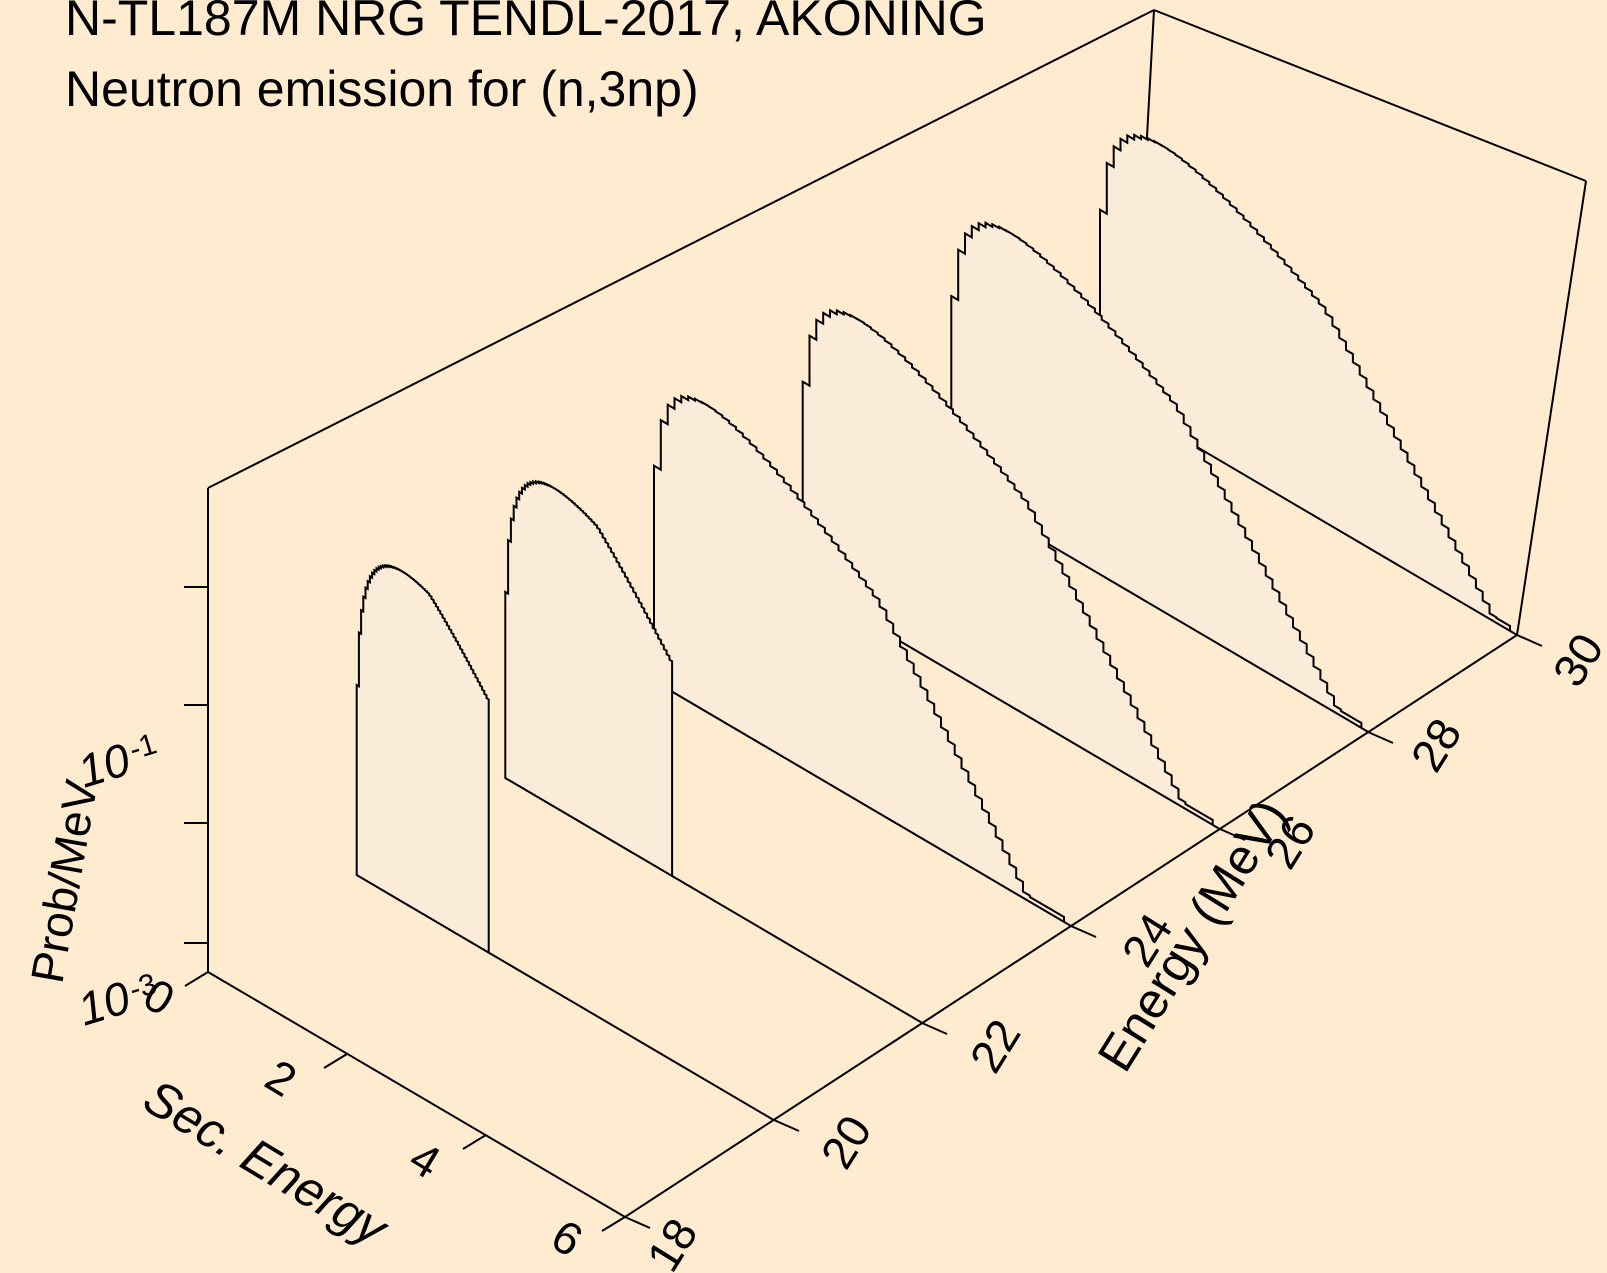  I want to click on spectrum-baseline-26-mev, so click(1216, 827).